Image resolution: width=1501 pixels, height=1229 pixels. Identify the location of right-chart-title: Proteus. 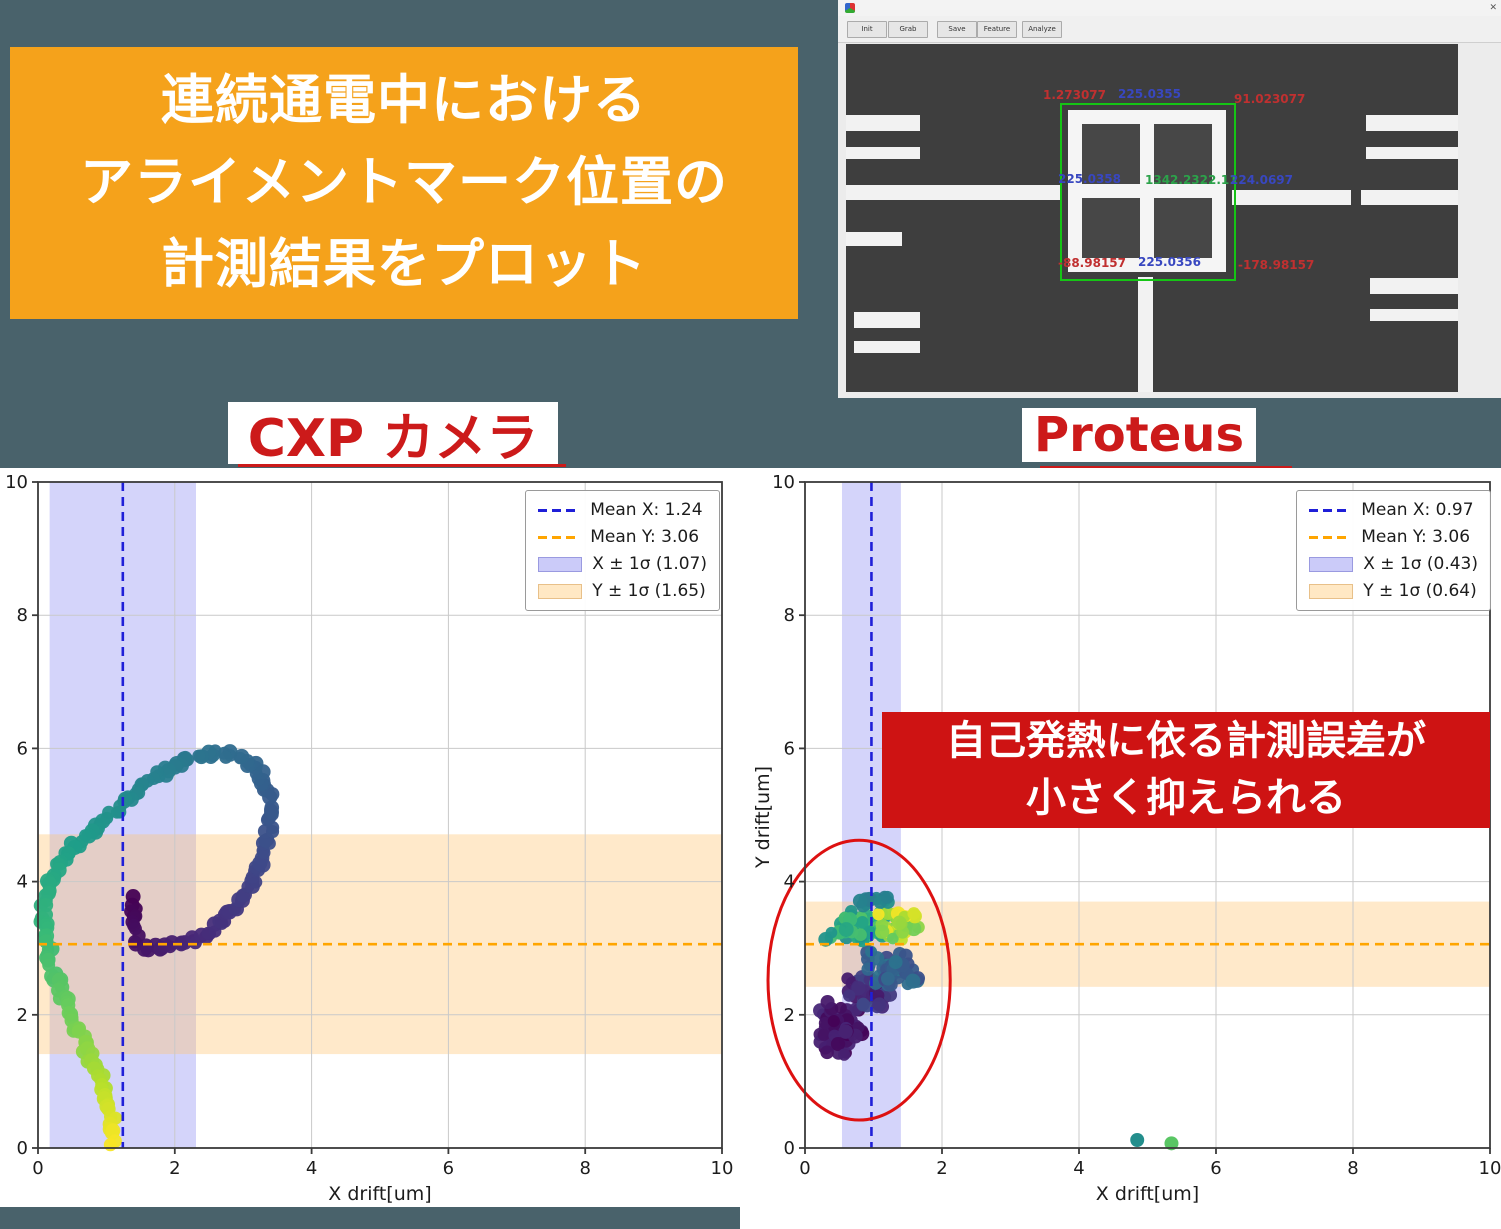
(1139, 435).